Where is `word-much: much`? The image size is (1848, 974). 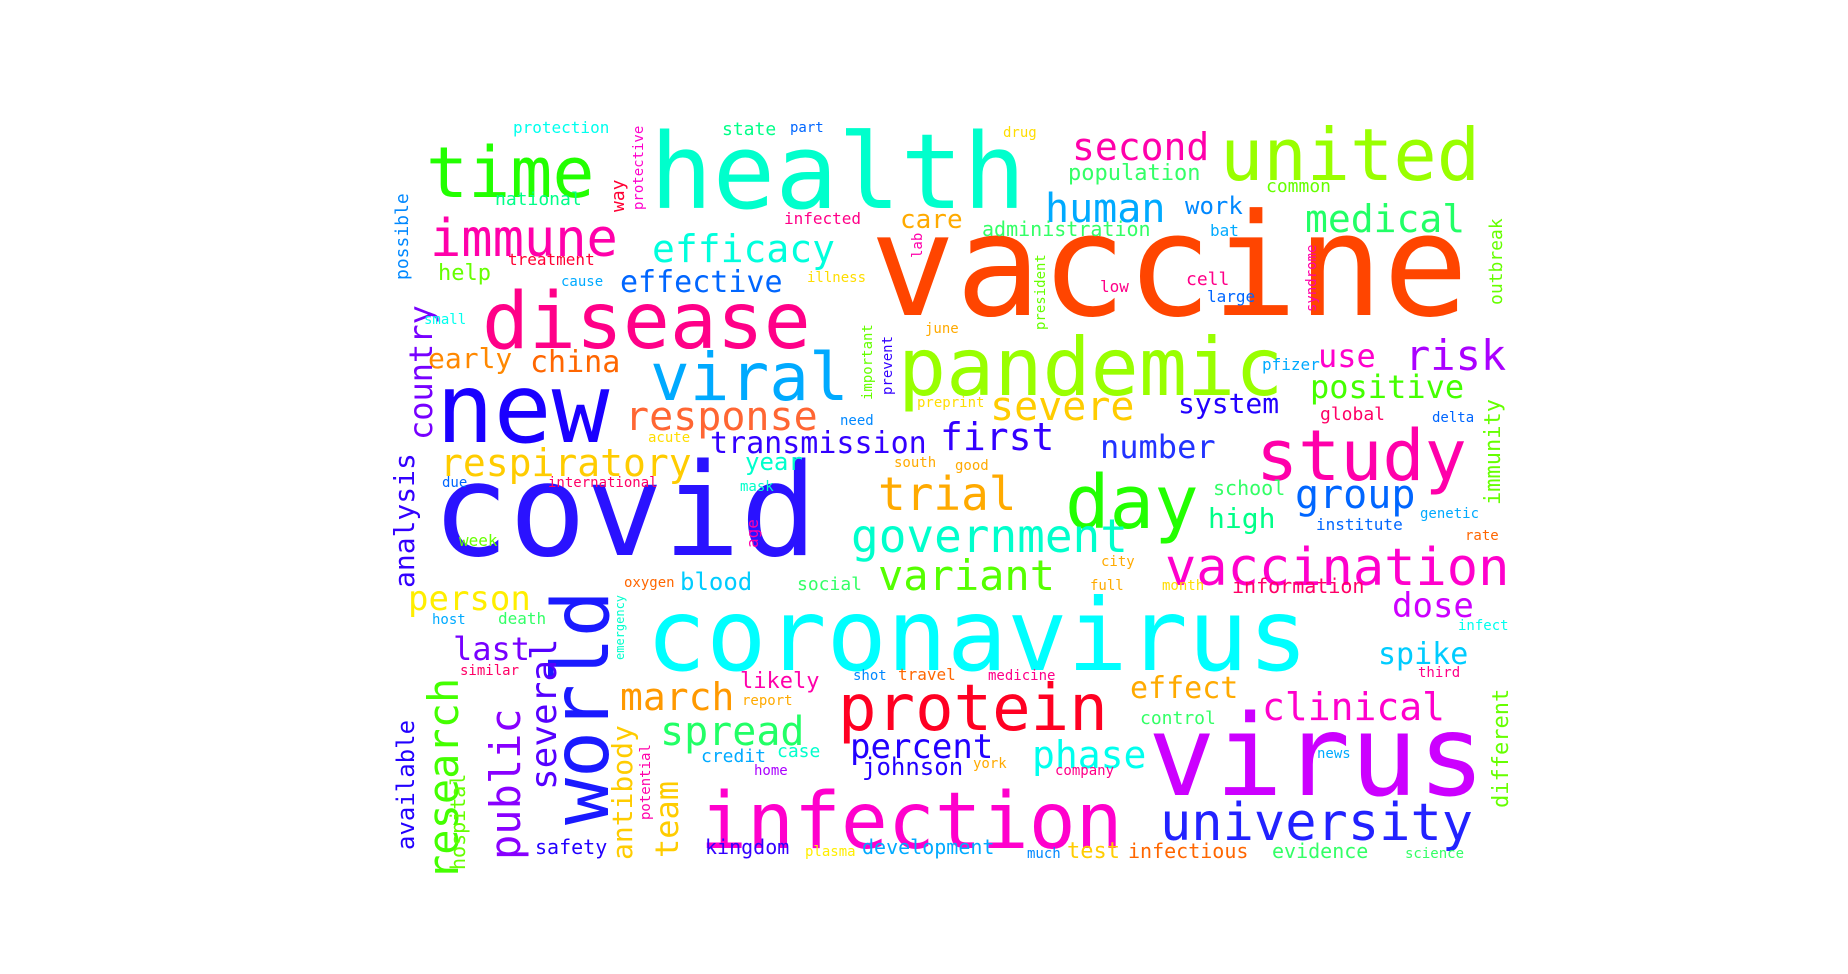 word-much: much is located at coordinates (1044, 854).